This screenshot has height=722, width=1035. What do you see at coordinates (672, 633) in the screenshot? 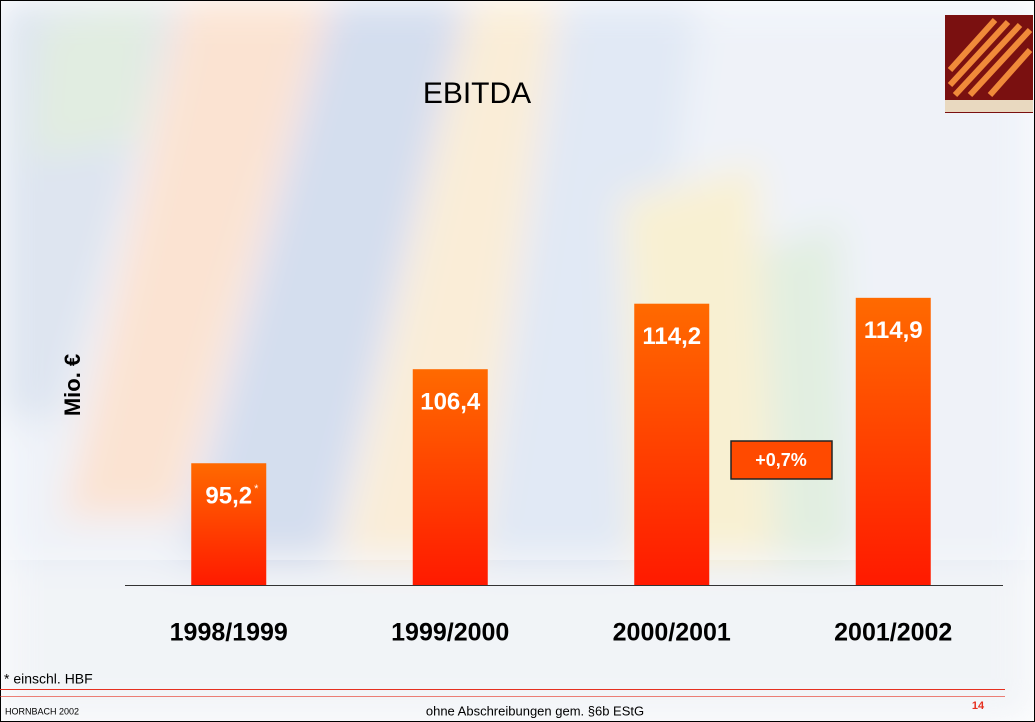
I see `x-tick-label: 2000/2001` at bounding box center [672, 633].